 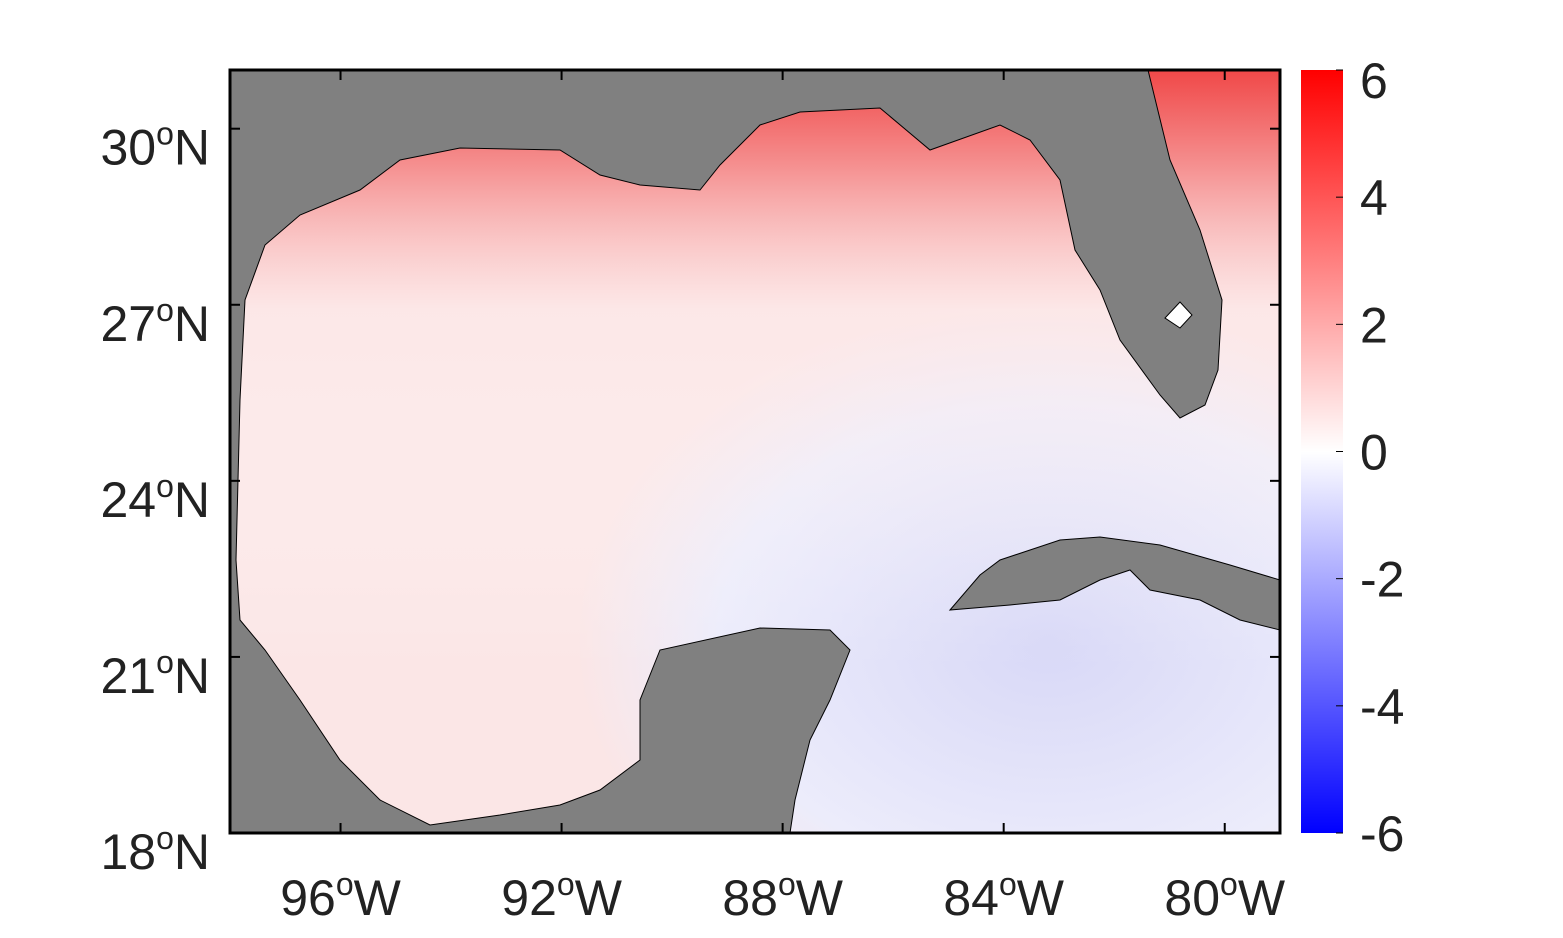 I want to click on tick-label: 30oN, so click(x=155, y=146).